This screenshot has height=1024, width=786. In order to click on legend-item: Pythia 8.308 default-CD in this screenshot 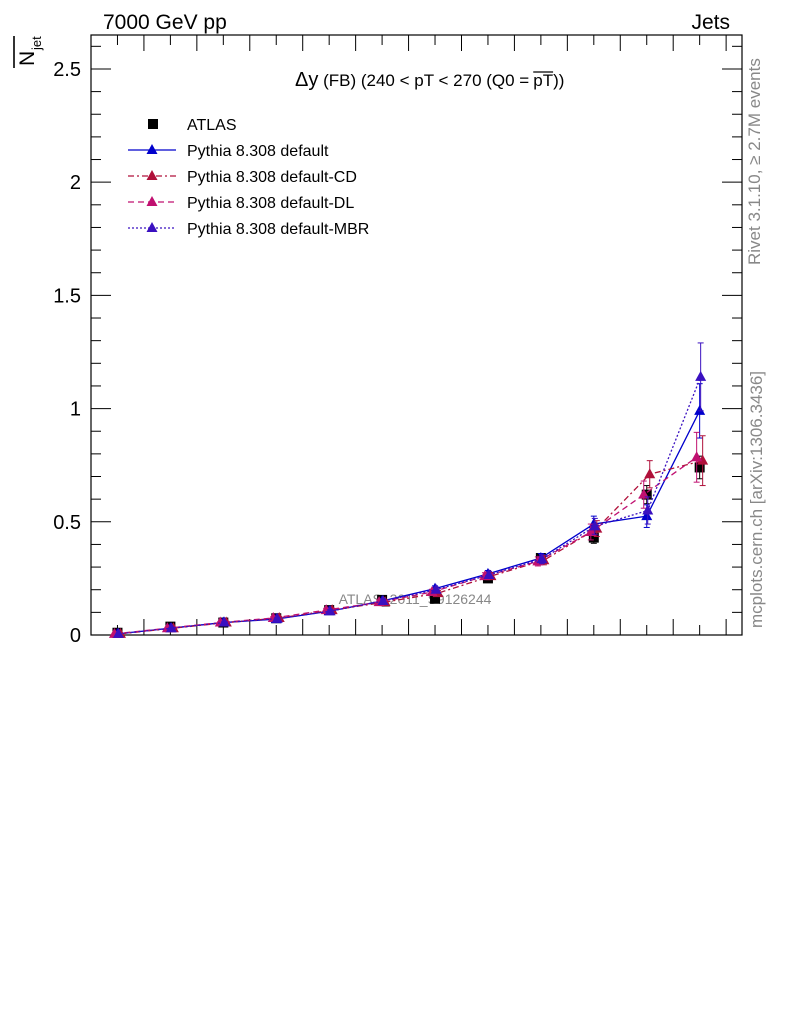, I will do `click(242, 177)`.